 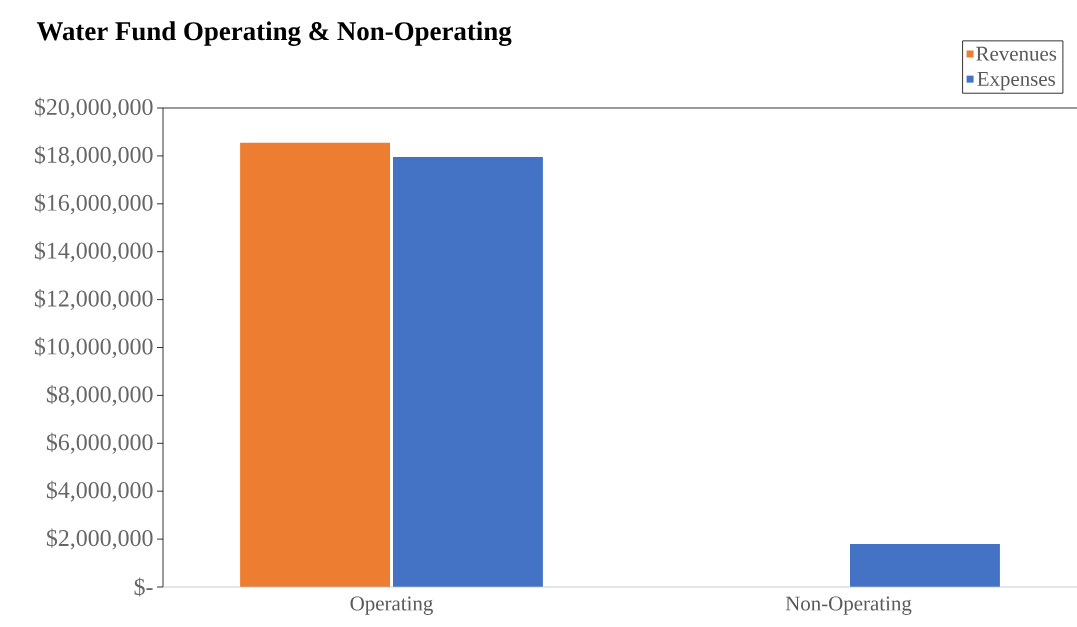 What do you see at coordinates (93, 204) in the screenshot?
I see `y-tick-label: $16,000,000` at bounding box center [93, 204].